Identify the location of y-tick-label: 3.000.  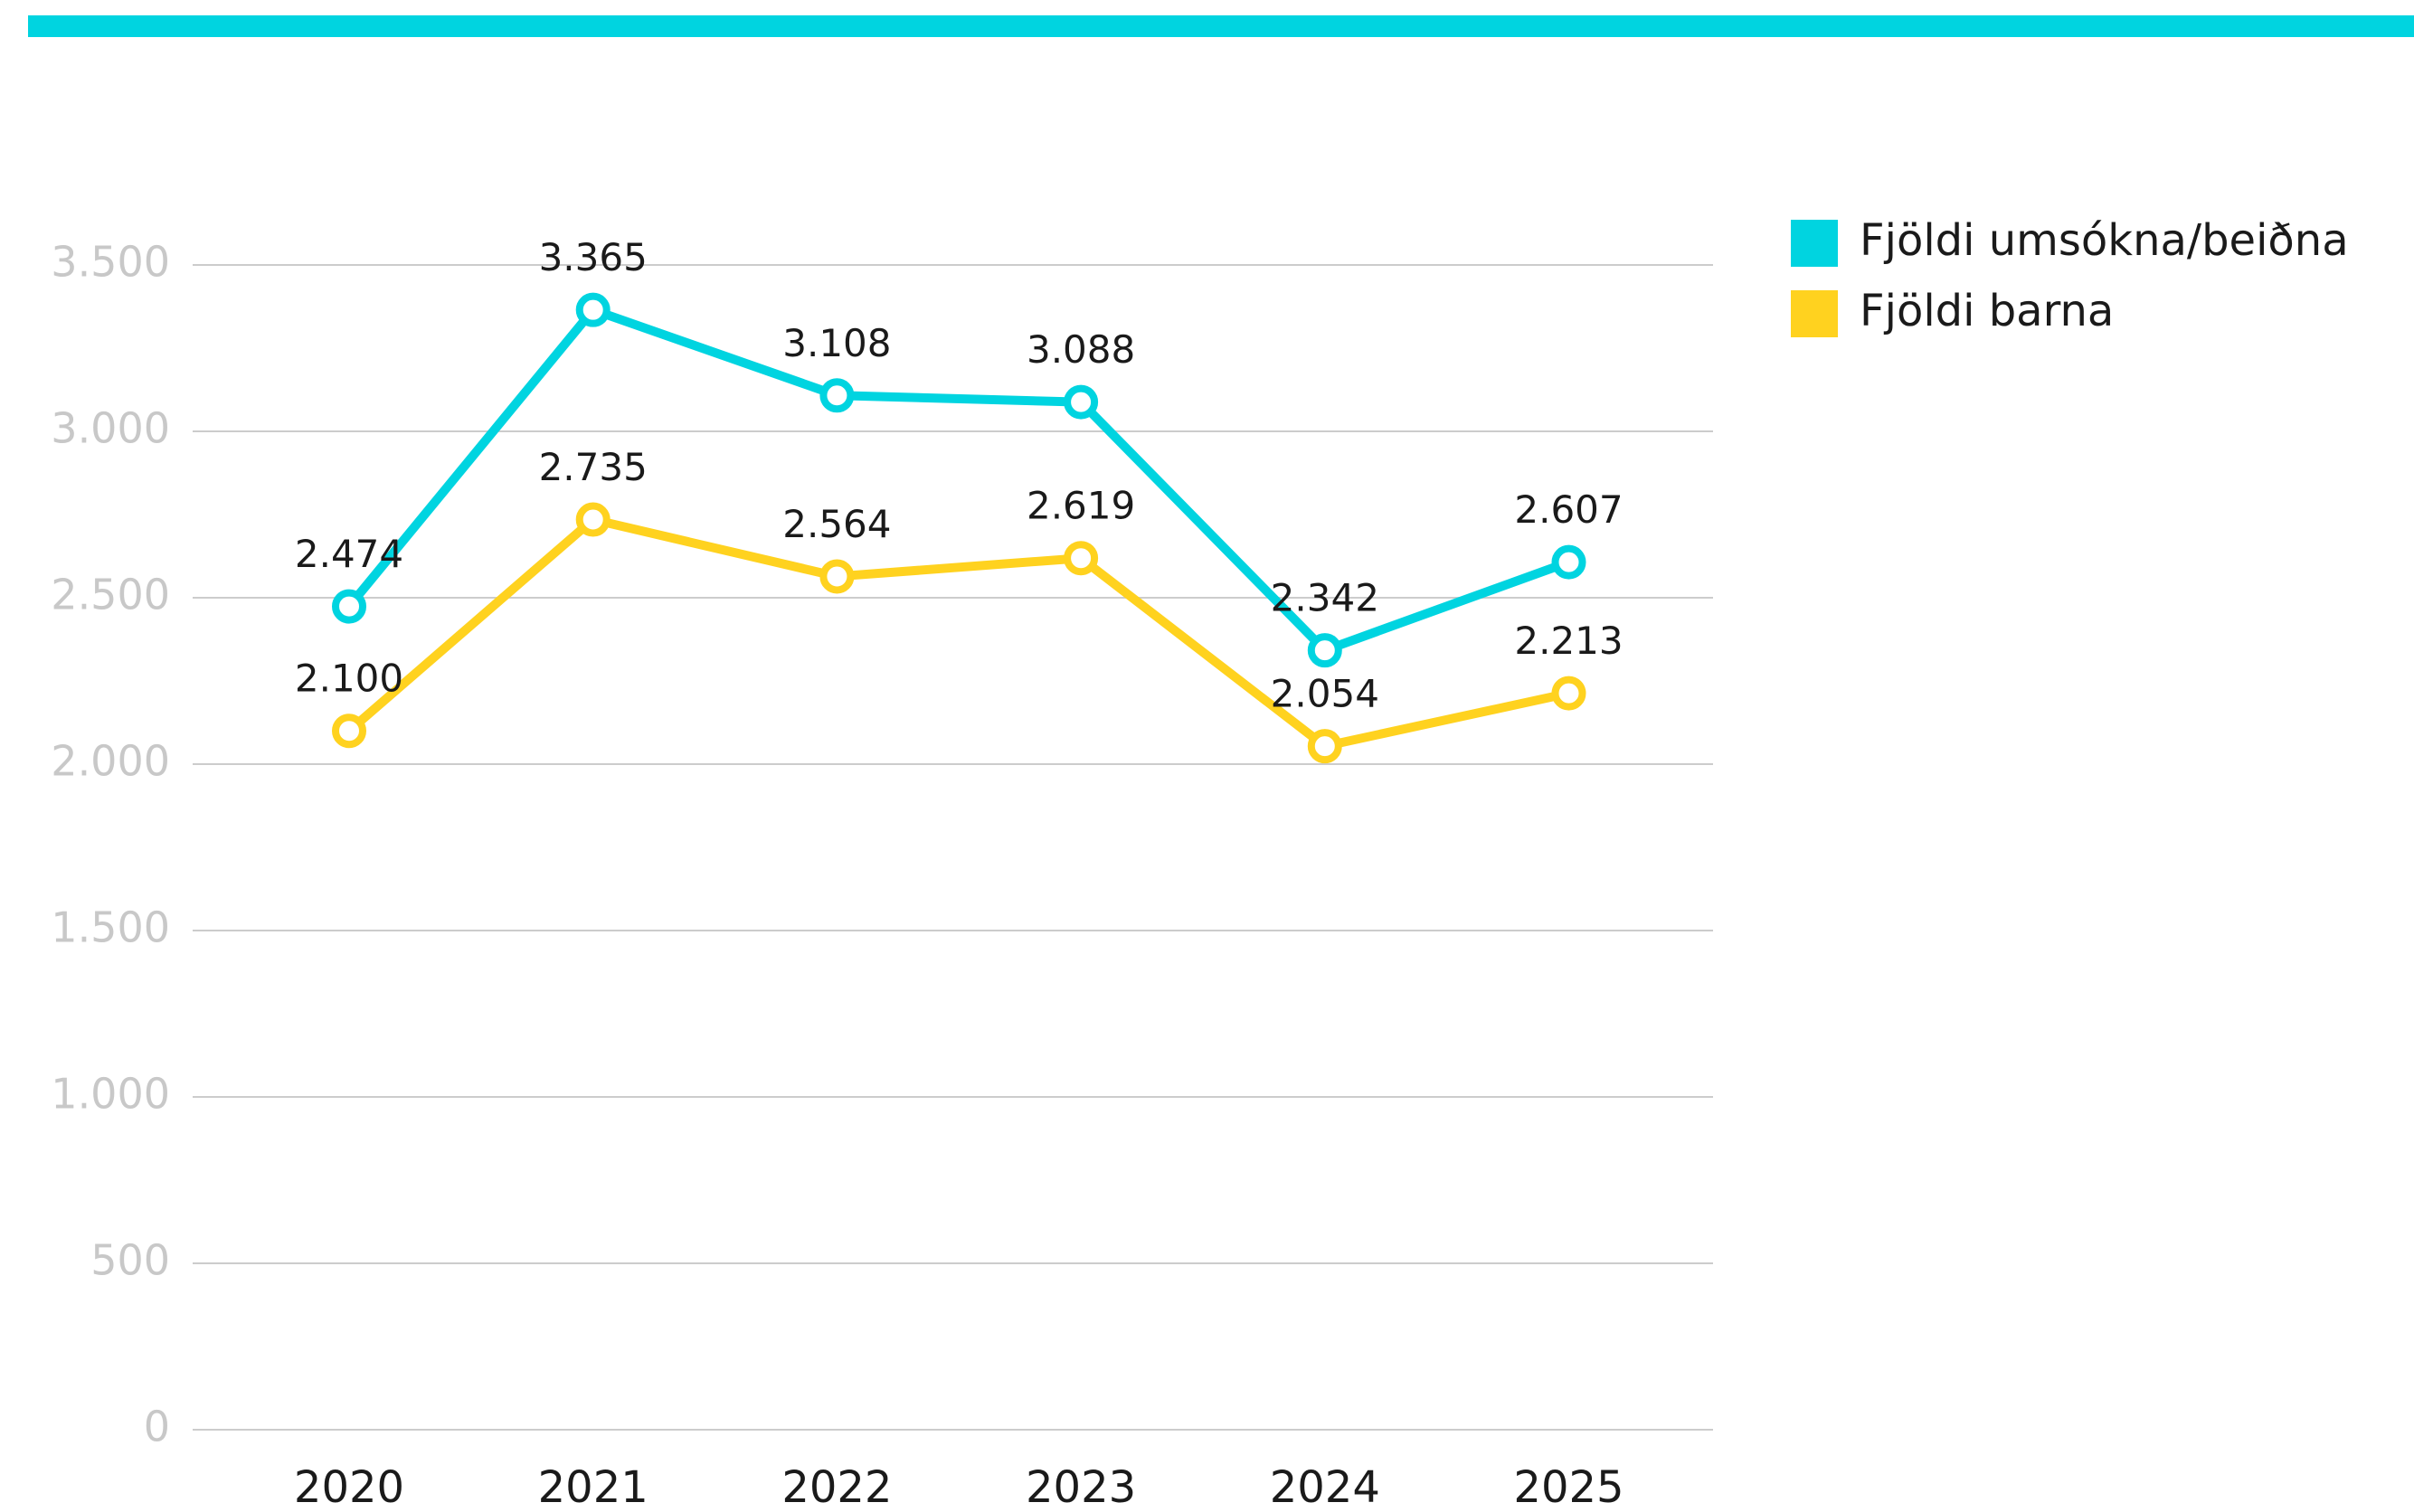
(111, 428).